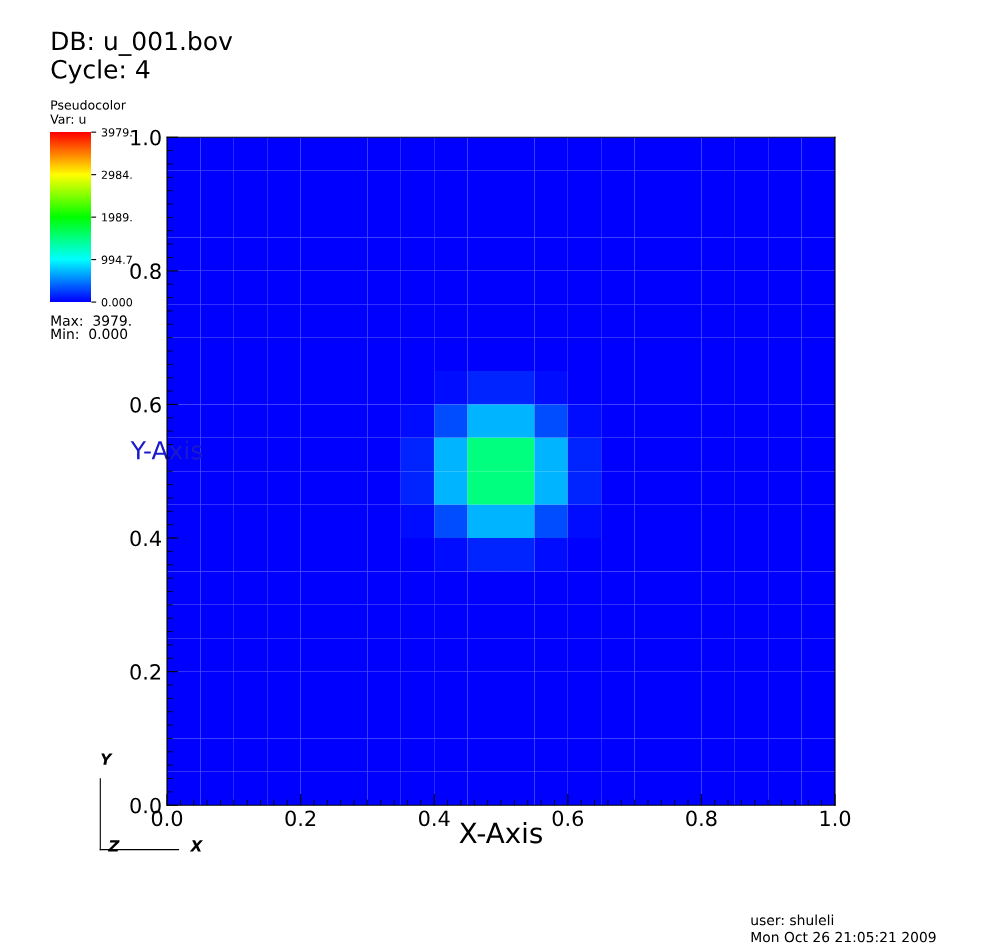 The width and height of the screenshot is (1003, 944). I want to click on text: Mon Oct 26 21:05:21 2009, so click(843, 937).